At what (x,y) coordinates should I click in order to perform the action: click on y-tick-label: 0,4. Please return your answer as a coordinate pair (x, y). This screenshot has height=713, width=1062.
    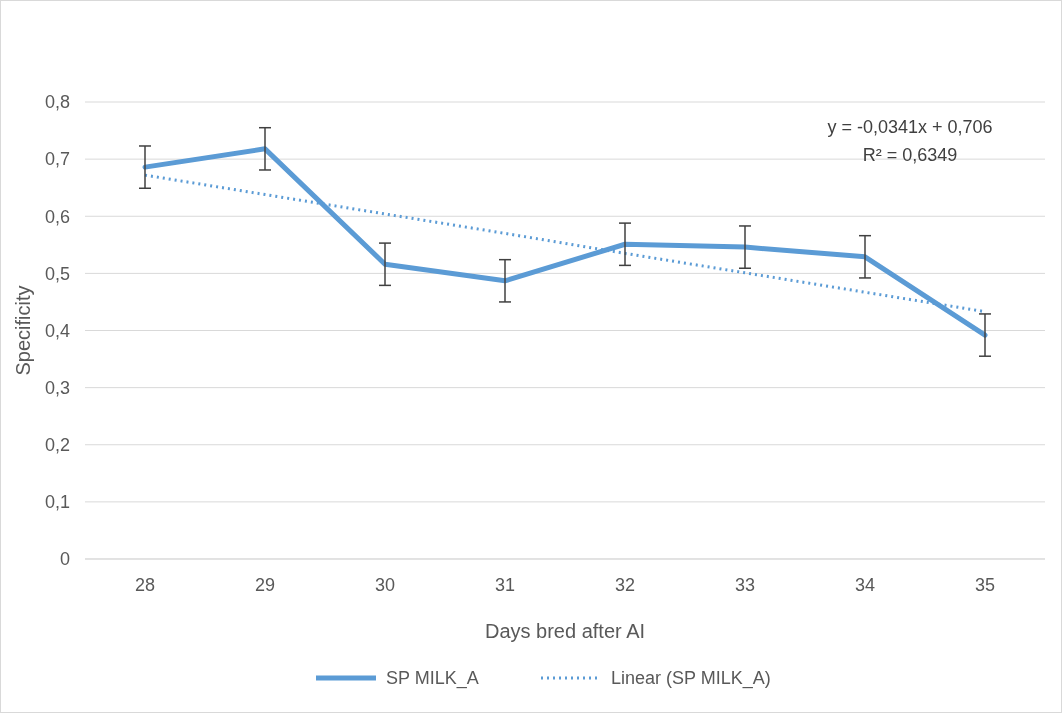
    Looking at the image, I should click on (57, 330).